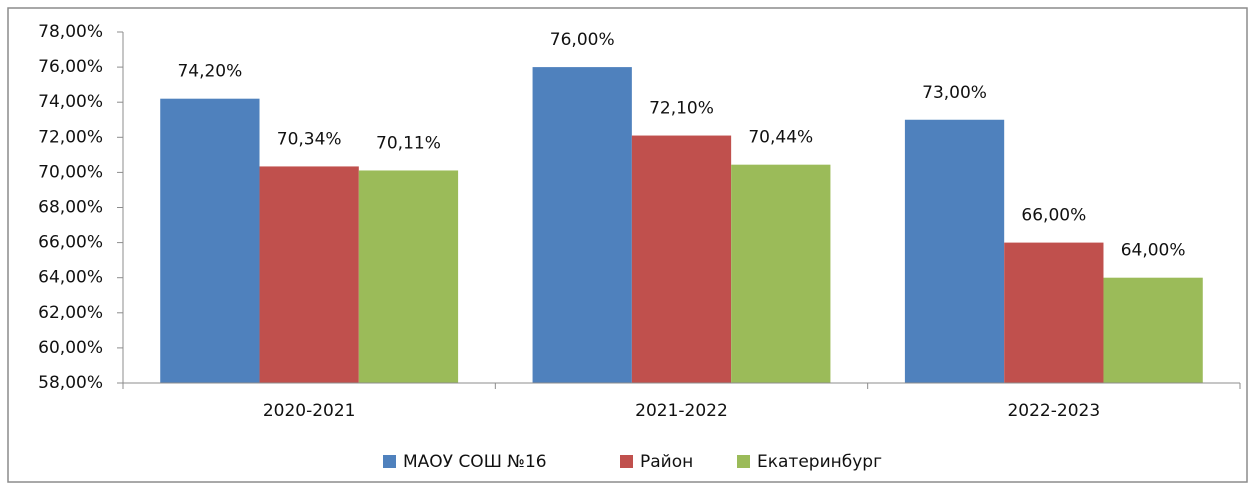 The width and height of the screenshot is (1255, 494). I want to click on y-tick-label: 64,00%, so click(70, 278).